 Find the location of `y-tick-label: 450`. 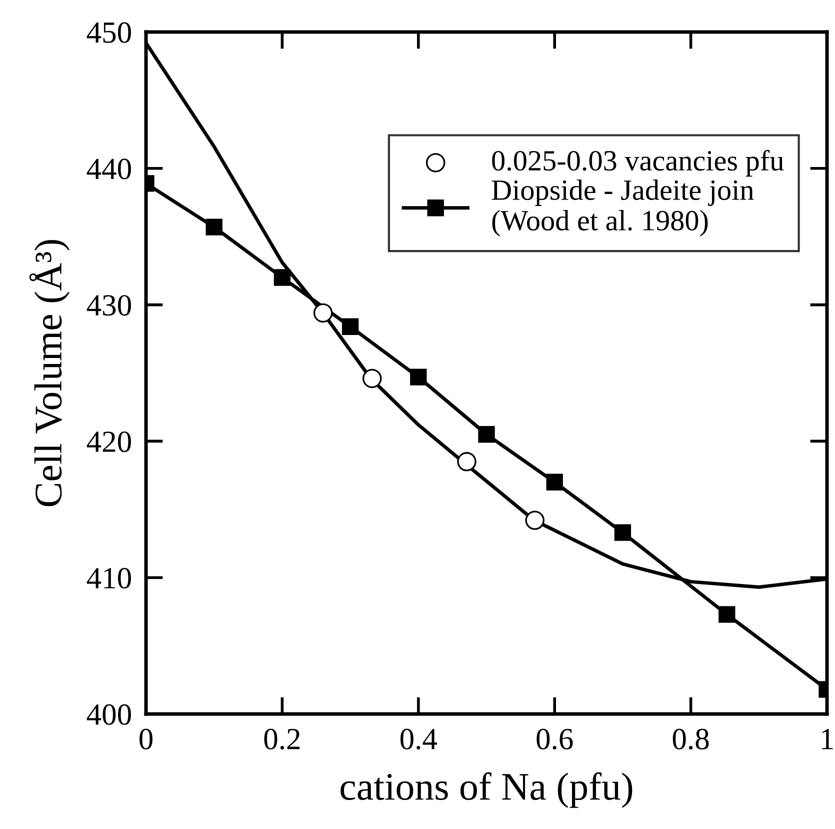

y-tick-label: 450 is located at coordinates (108, 32).